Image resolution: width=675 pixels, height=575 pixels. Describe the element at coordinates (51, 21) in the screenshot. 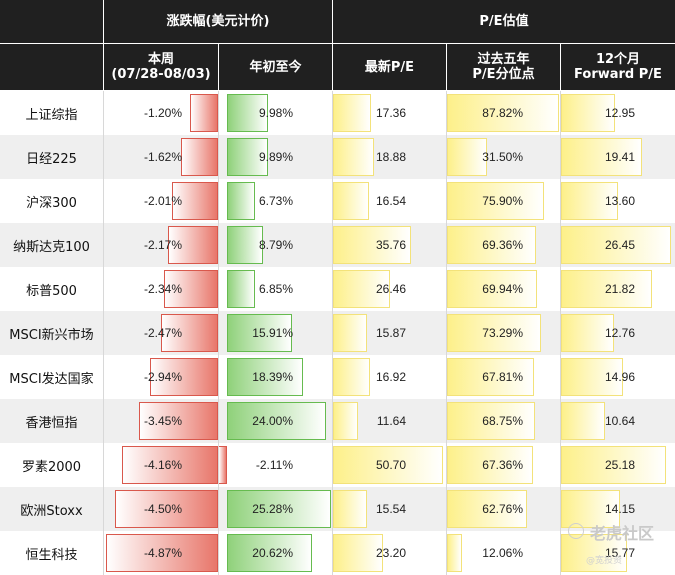

I see `group-header-blank` at that location.